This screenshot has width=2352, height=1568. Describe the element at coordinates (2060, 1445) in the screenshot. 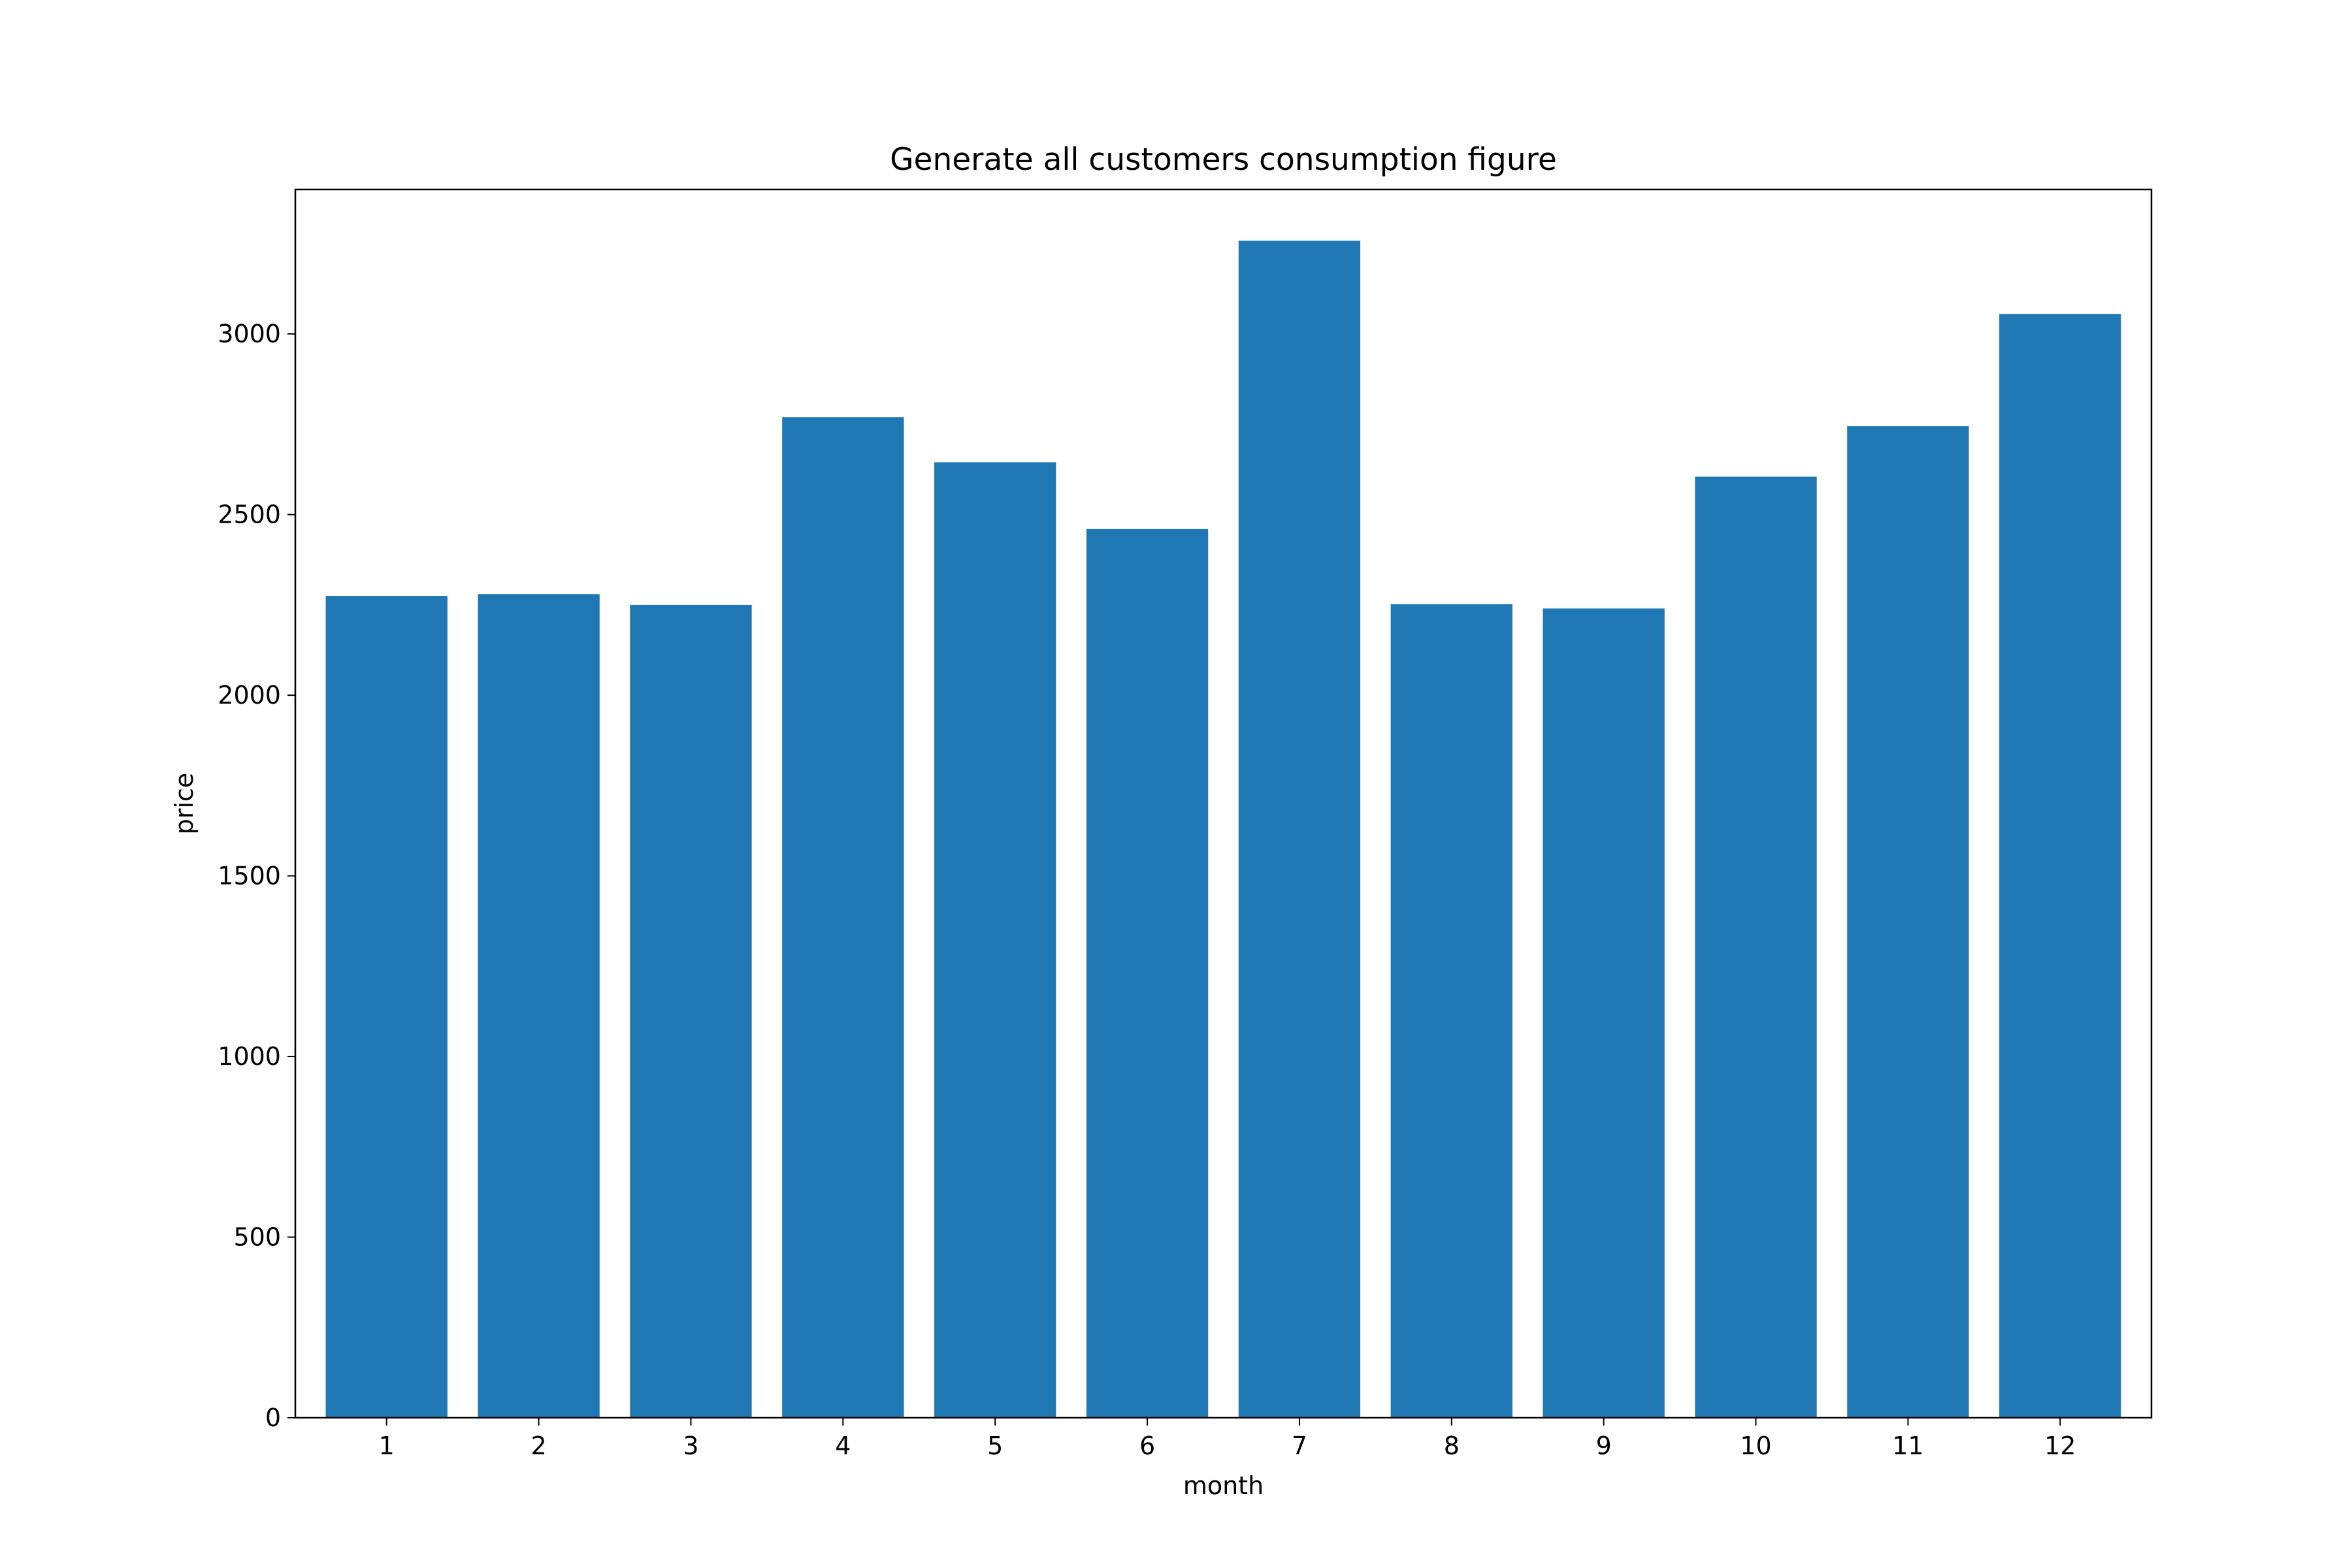

I see `x-tick-label: 12` at that location.